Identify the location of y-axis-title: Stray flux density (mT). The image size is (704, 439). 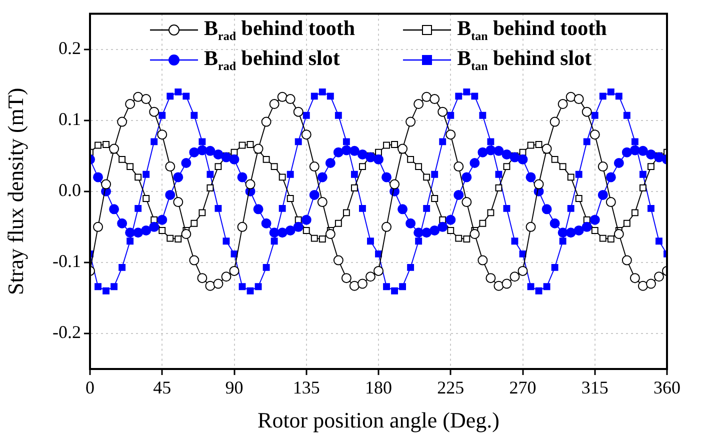
(15, 191).